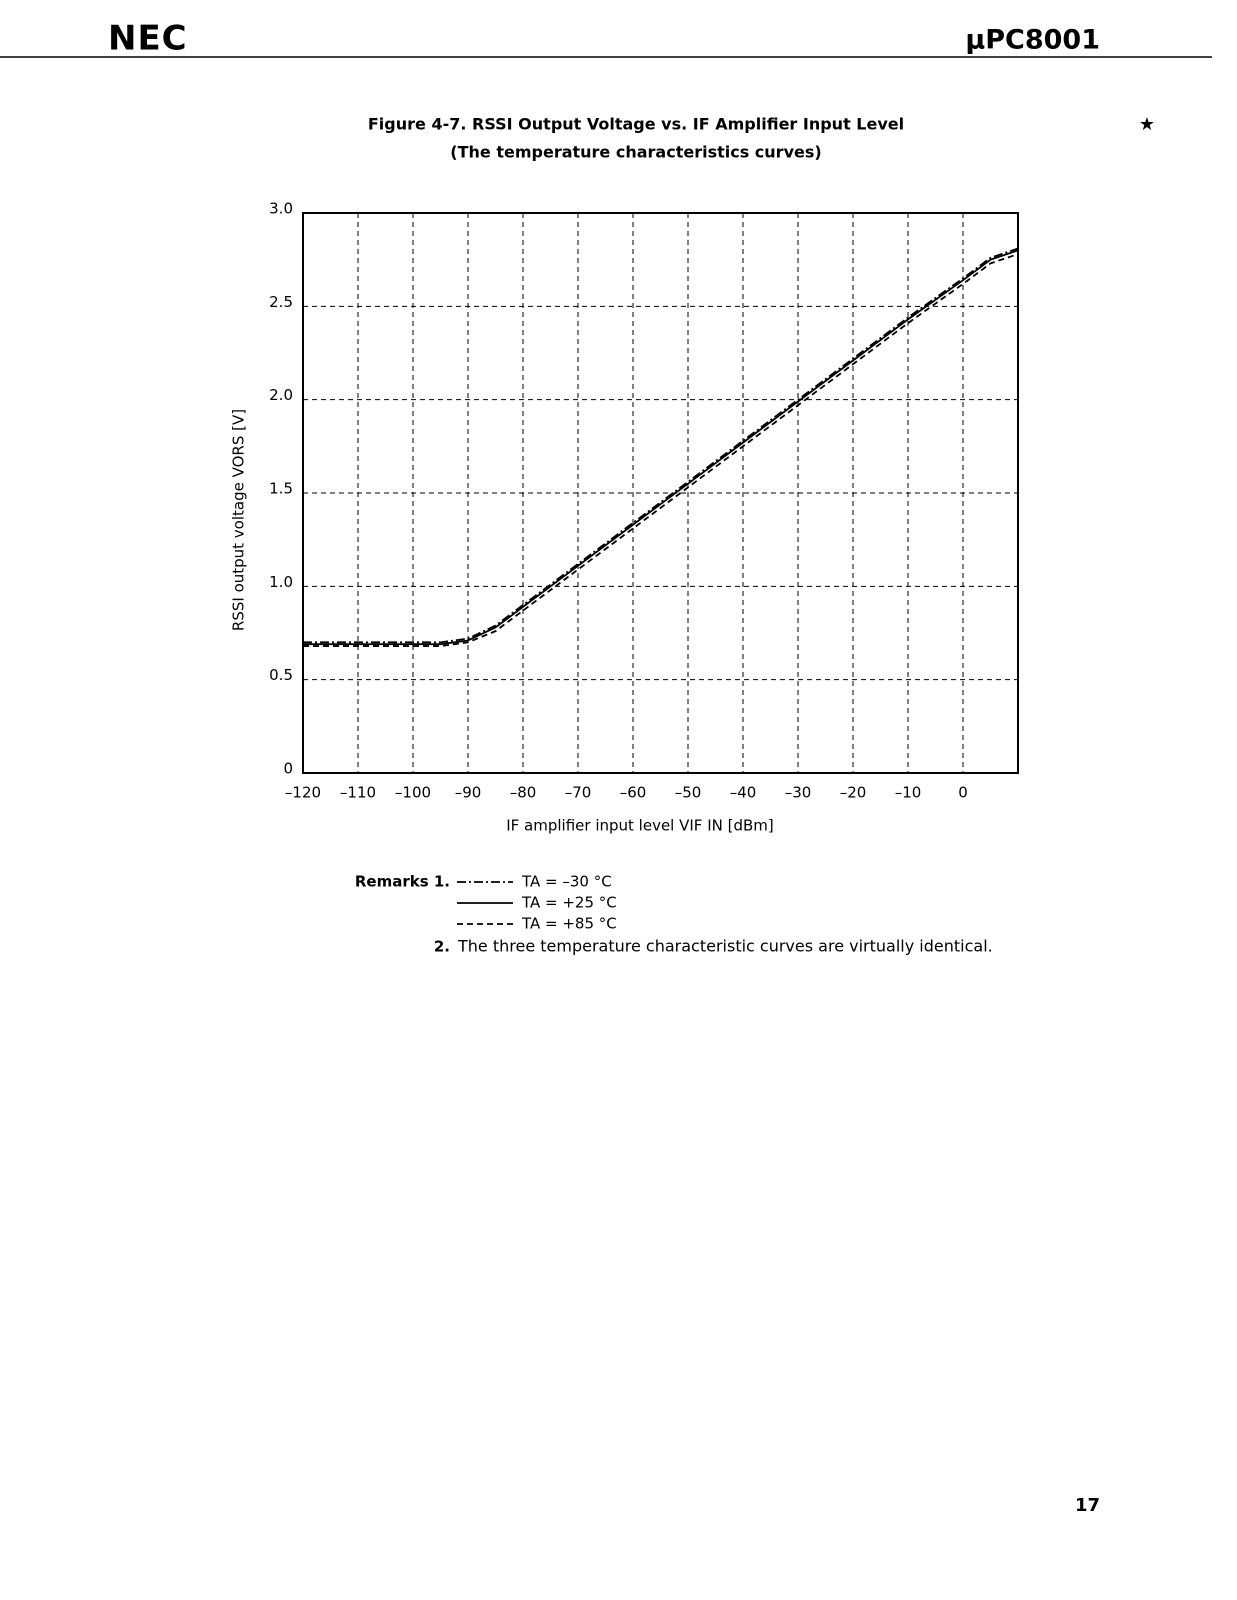 This screenshot has height=1600, width=1237. Describe the element at coordinates (743, 793) in the screenshot. I see `x-tick-label: –40` at that location.